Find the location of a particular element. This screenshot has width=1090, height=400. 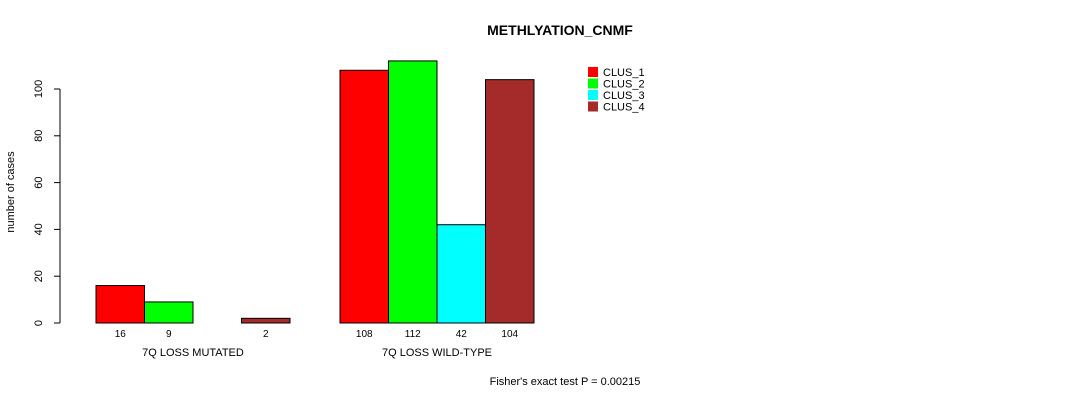

legend-label: CLUS_3 is located at coordinates (624, 96).